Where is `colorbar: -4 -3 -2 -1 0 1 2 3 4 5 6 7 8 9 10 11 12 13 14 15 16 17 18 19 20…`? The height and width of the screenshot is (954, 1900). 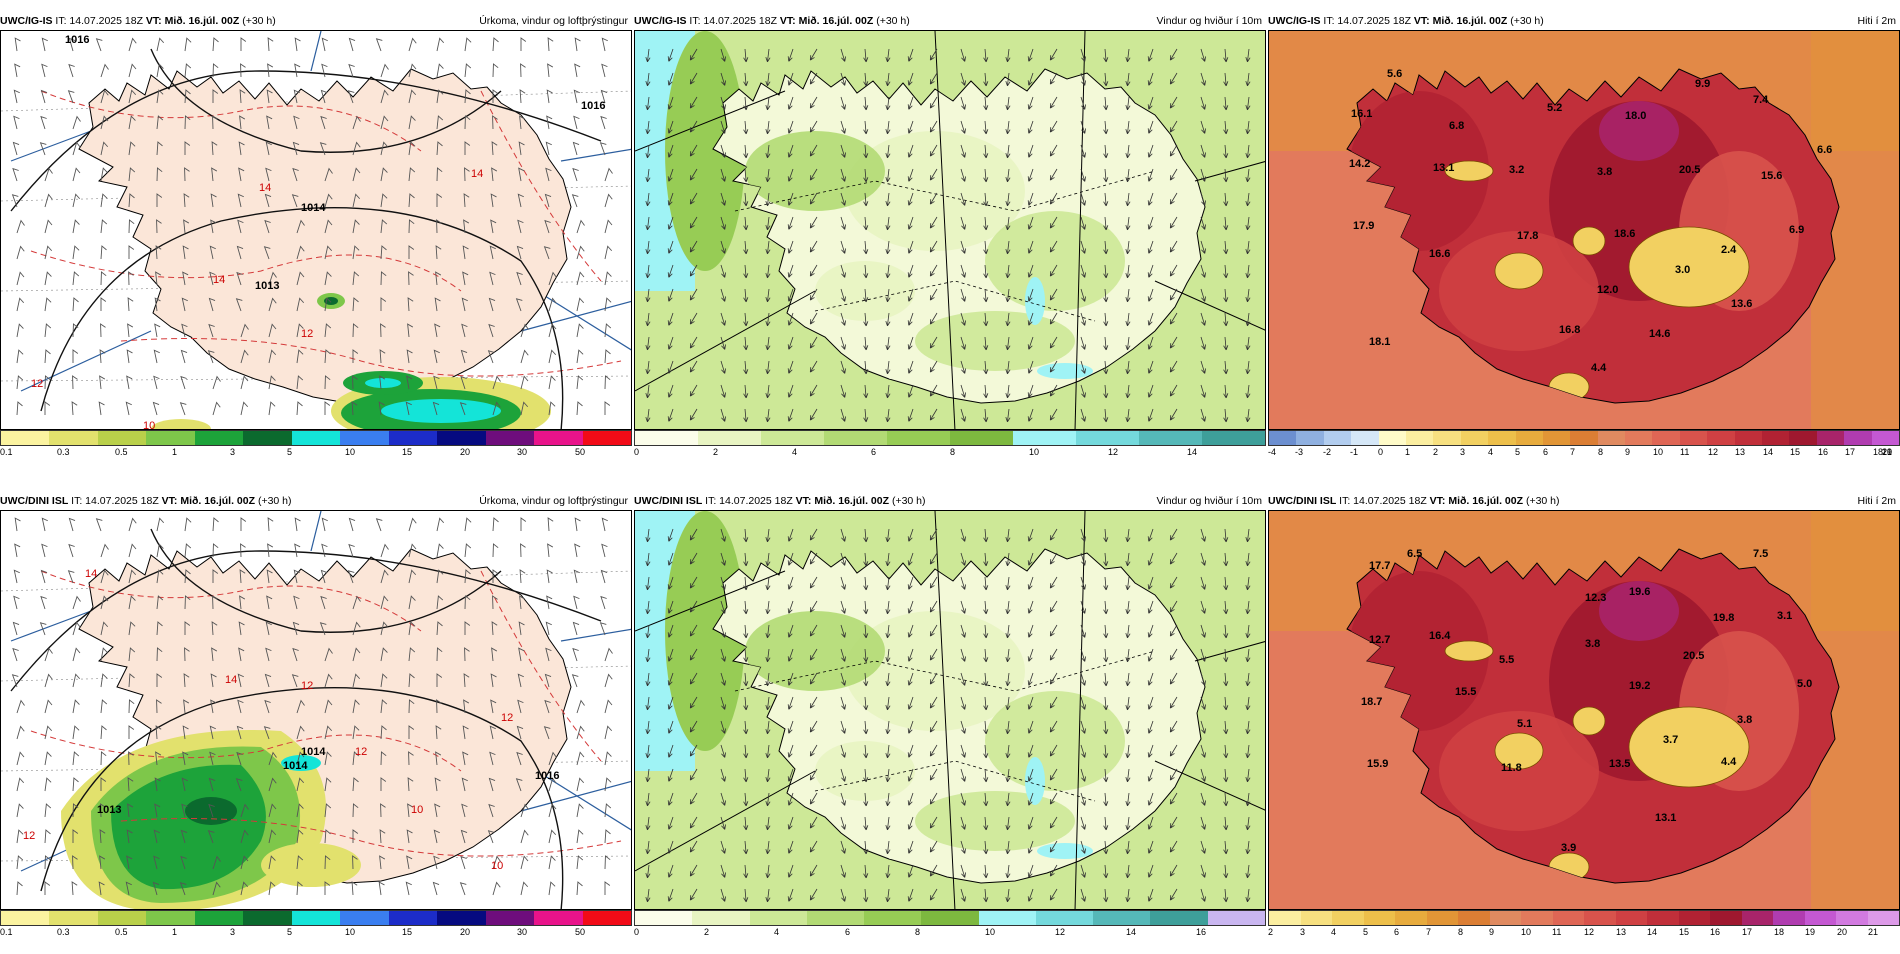 colorbar: -4 -3 -2 -1 0 1 2 3 4 5 6 7 8 9 10 11 12 13 14 15 16 17 18 19 20… is located at coordinates (1584, 445).